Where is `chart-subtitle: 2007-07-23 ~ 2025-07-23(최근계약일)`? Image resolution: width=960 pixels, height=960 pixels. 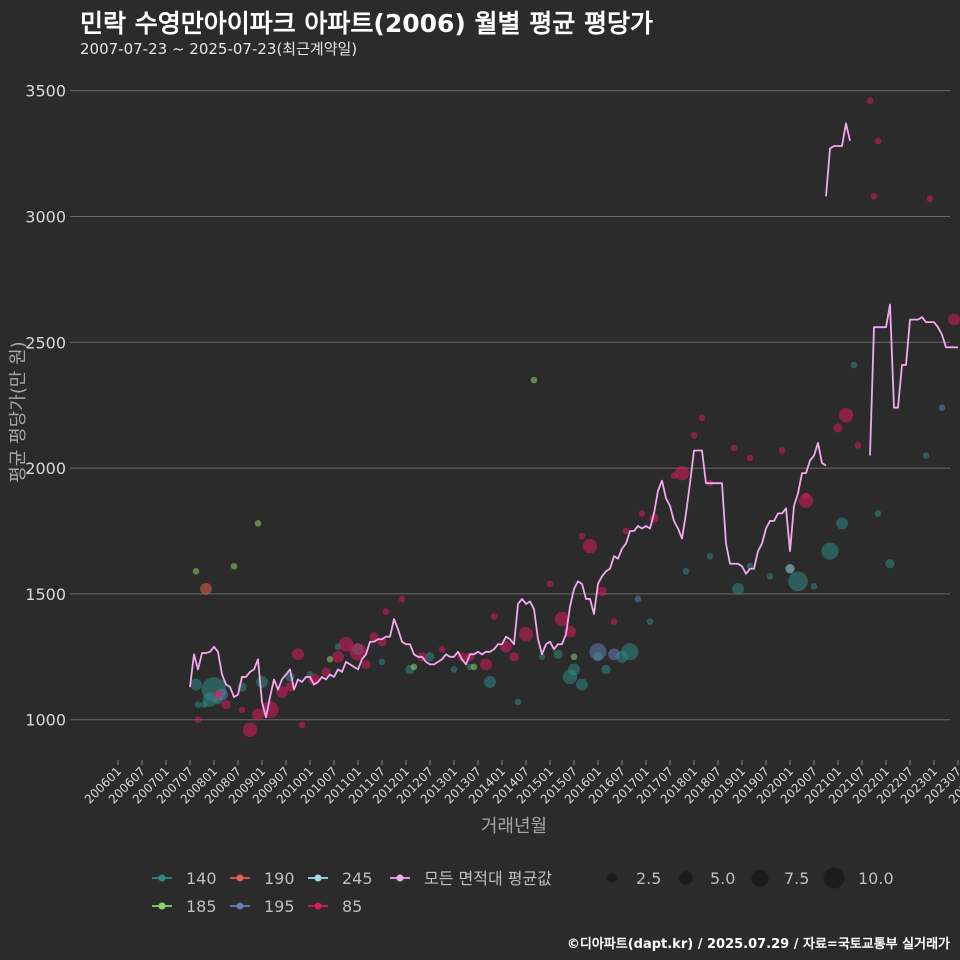
chart-subtitle: 2007-07-23 ~ 2025-07-23(최근계약일) is located at coordinates (219, 49).